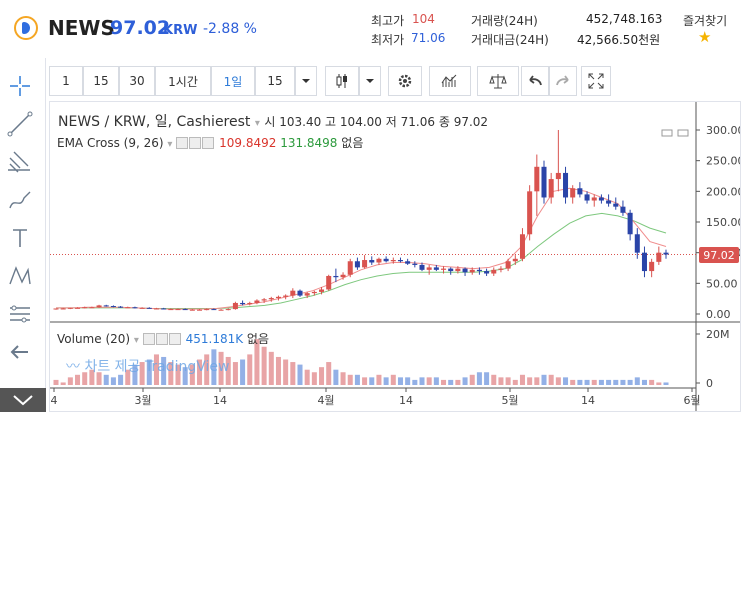 This screenshot has width=741, height=599. I want to click on ohlc-readout: 시 103.40 고 104.00 저 71.06 종 97.02, so click(376, 122).